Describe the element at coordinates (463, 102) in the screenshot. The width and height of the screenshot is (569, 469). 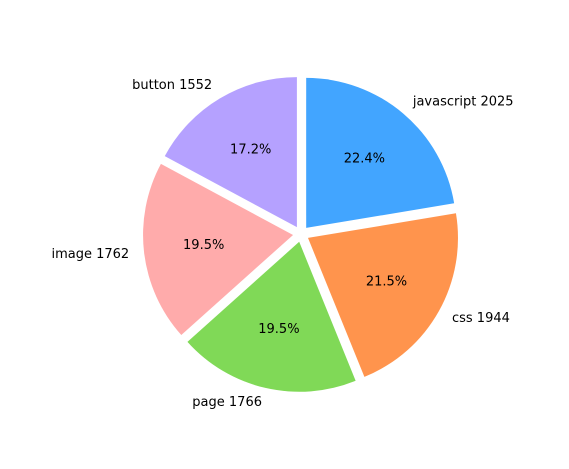
I see `pie-category-label: javascript 2025` at that location.